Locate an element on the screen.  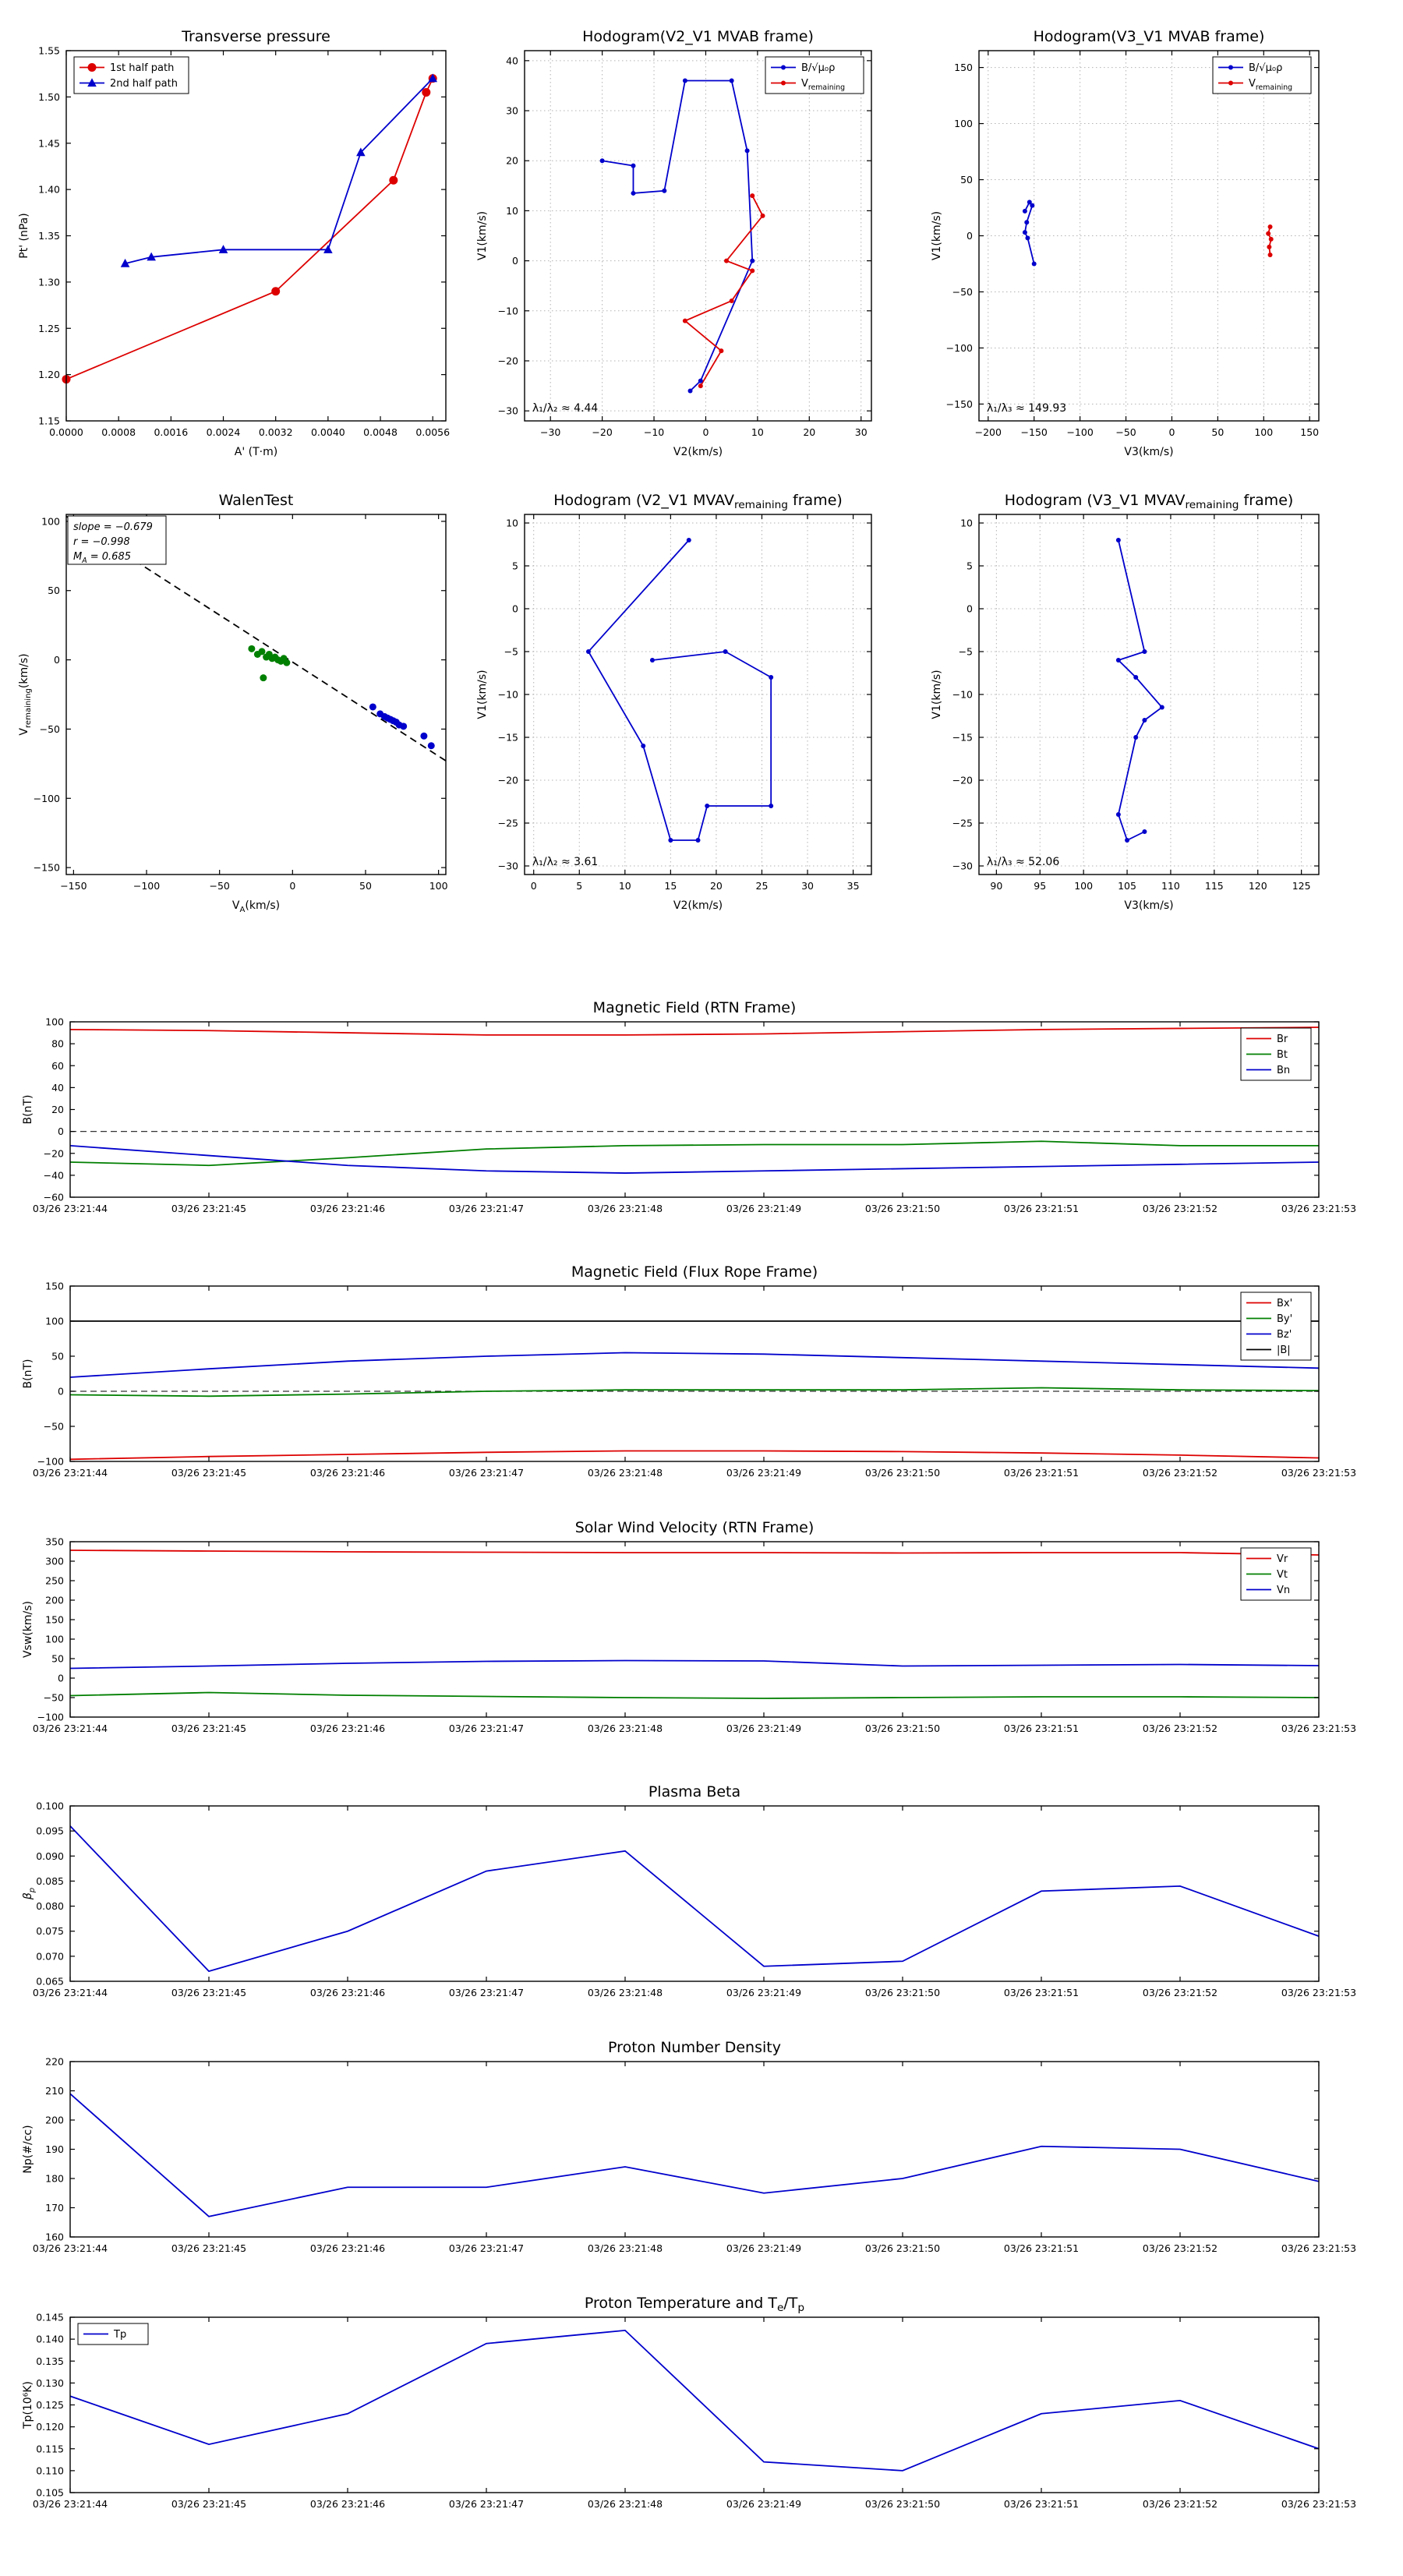
x-tick-label: 03/26 23:21:44 is located at coordinates (70, 1208).